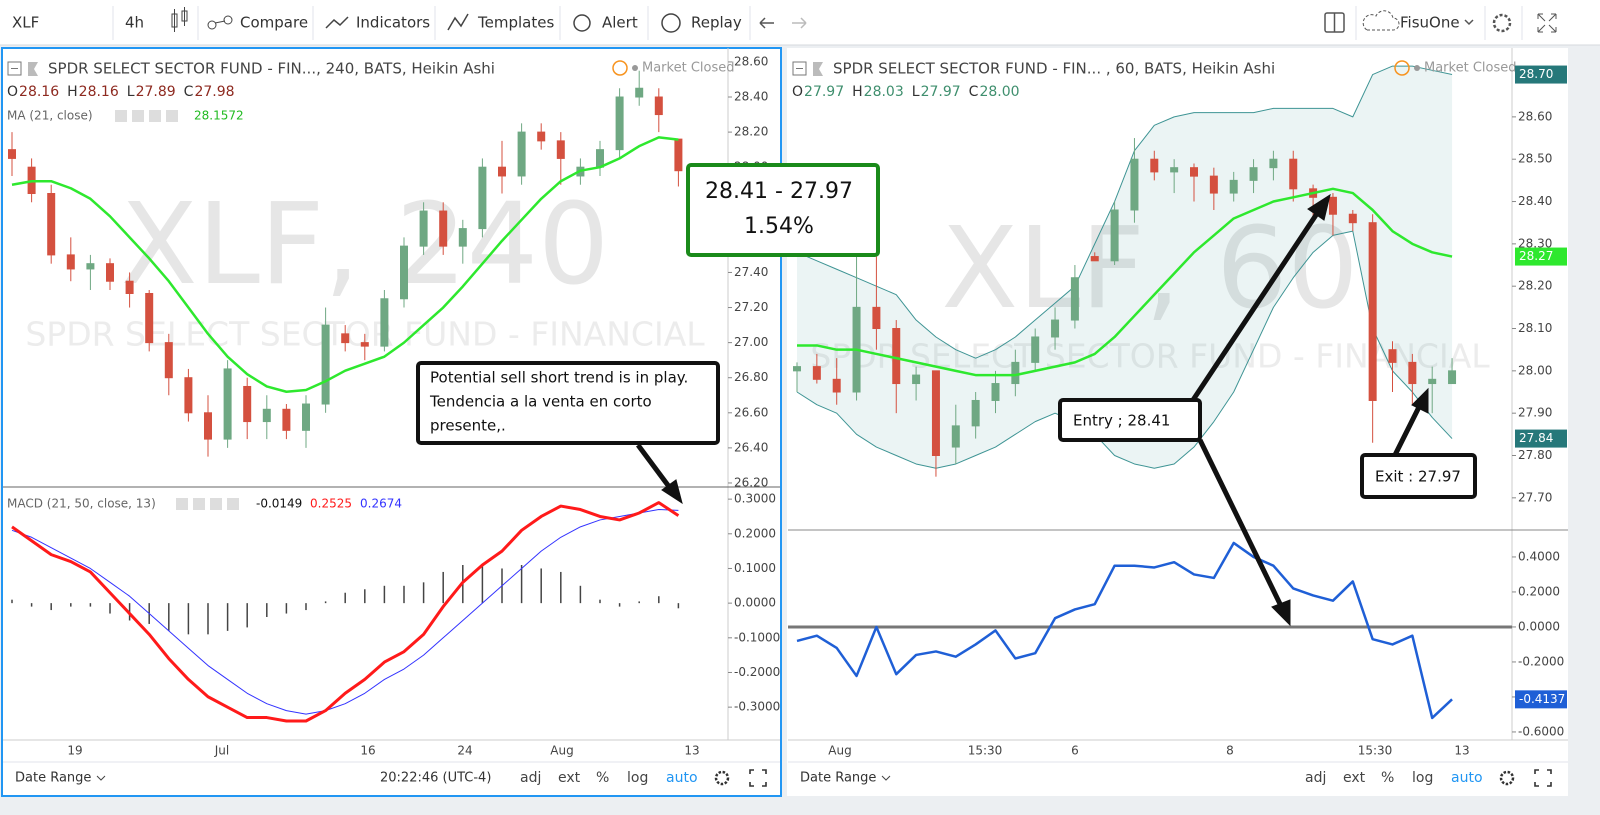 The image size is (1600, 815). Describe the element at coordinates (751, 447) in the screenshot. I see `y-tick-label: 26.40` at that location.